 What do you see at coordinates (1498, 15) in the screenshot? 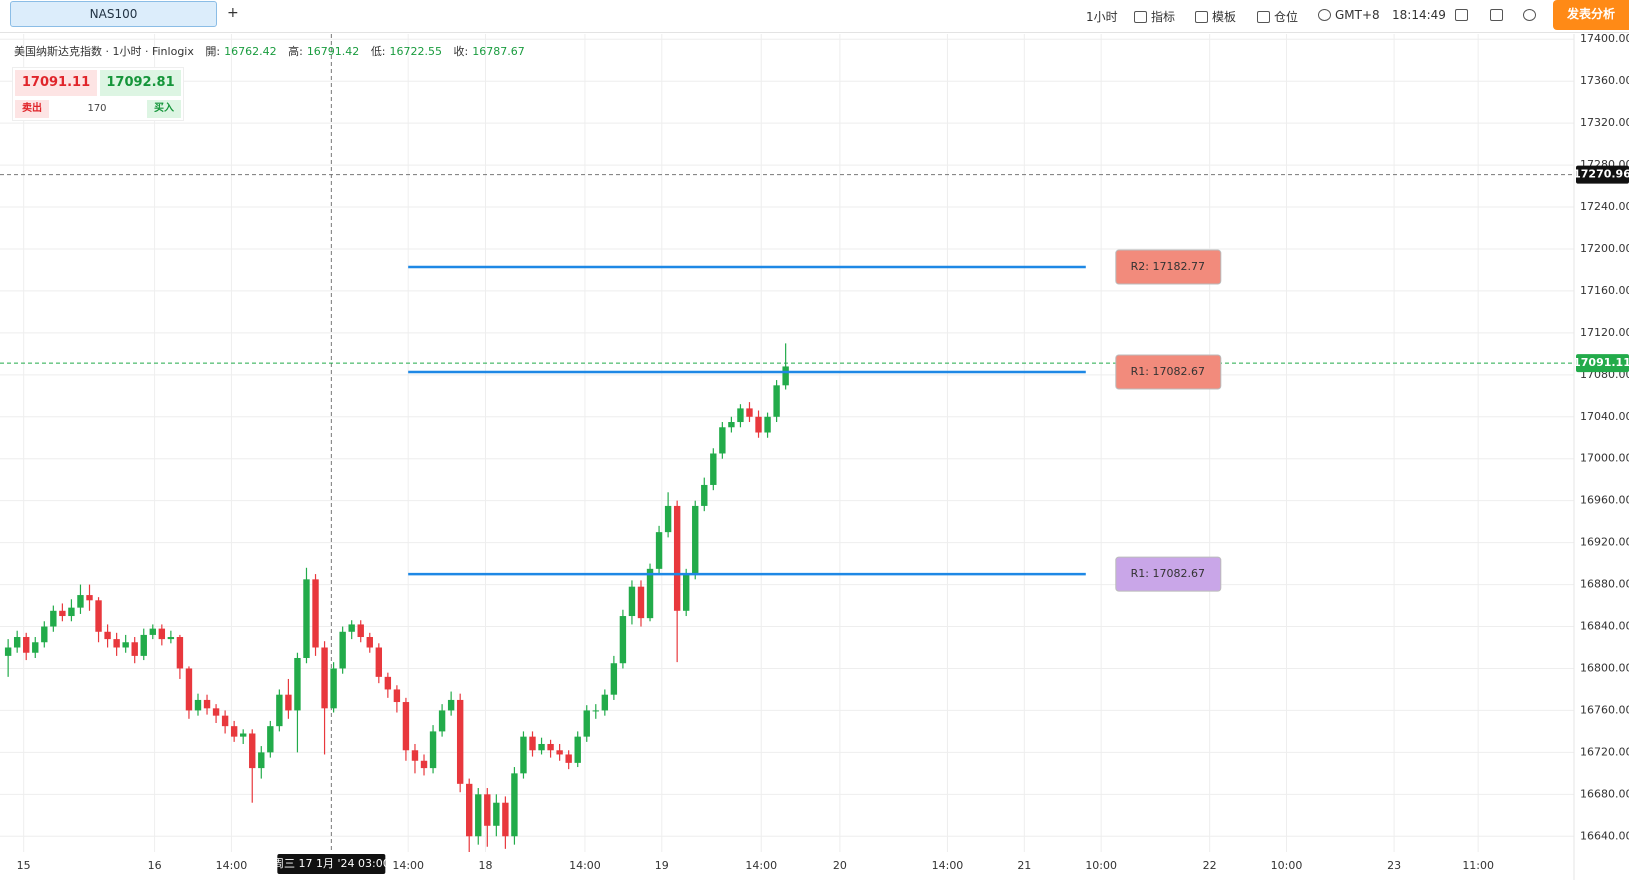
I see `layout-button` at bounding box center [1498, 15].